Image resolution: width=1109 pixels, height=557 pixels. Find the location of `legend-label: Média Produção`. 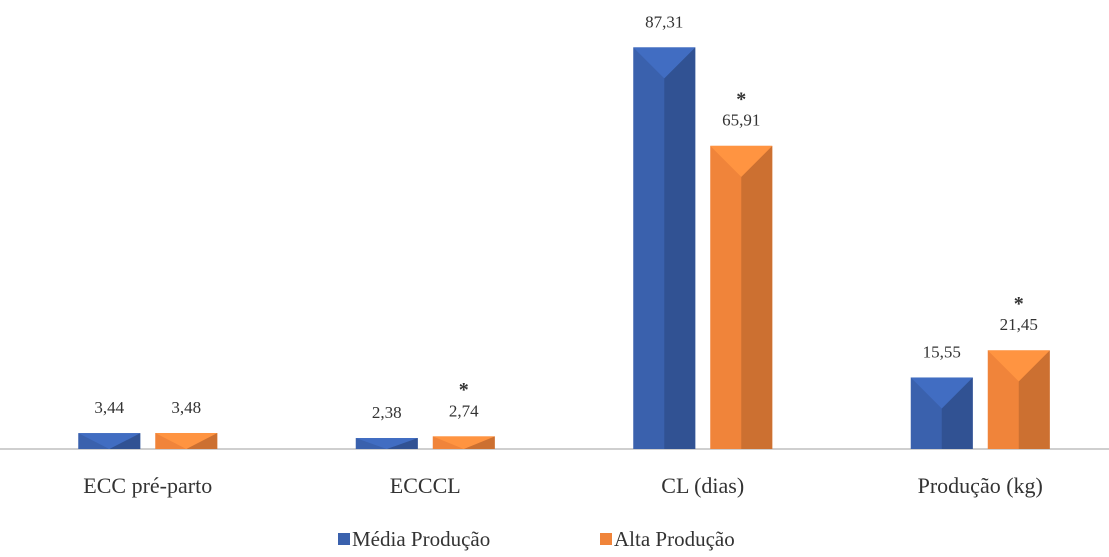

legend-label: Média Produção is located at coordinates (421, 539).